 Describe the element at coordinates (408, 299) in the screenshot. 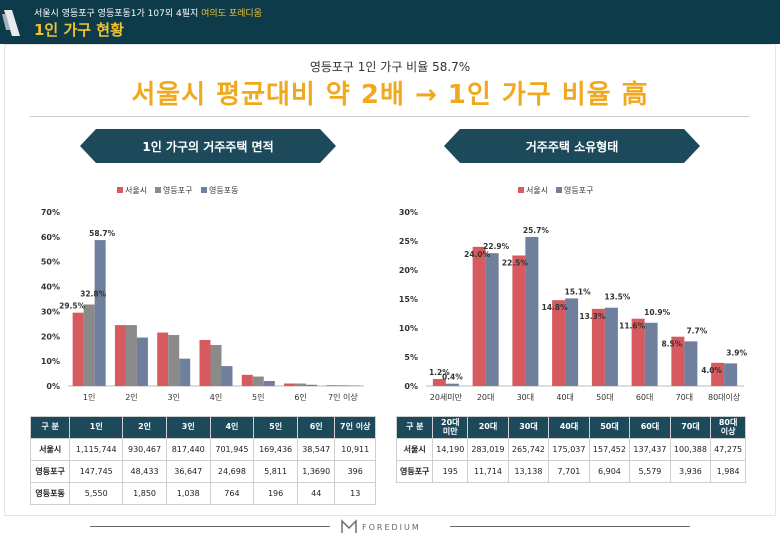

I see `y-tick-label: 15%` at that location.